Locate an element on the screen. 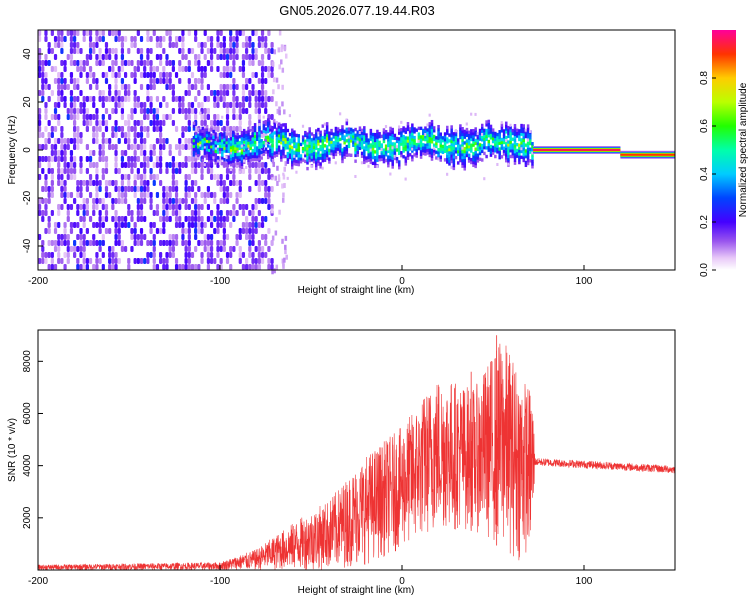 The width and height of the screenshot is (750, 600). spectrogram-x-tick-label: 100 is located at coordinates (584, 281).